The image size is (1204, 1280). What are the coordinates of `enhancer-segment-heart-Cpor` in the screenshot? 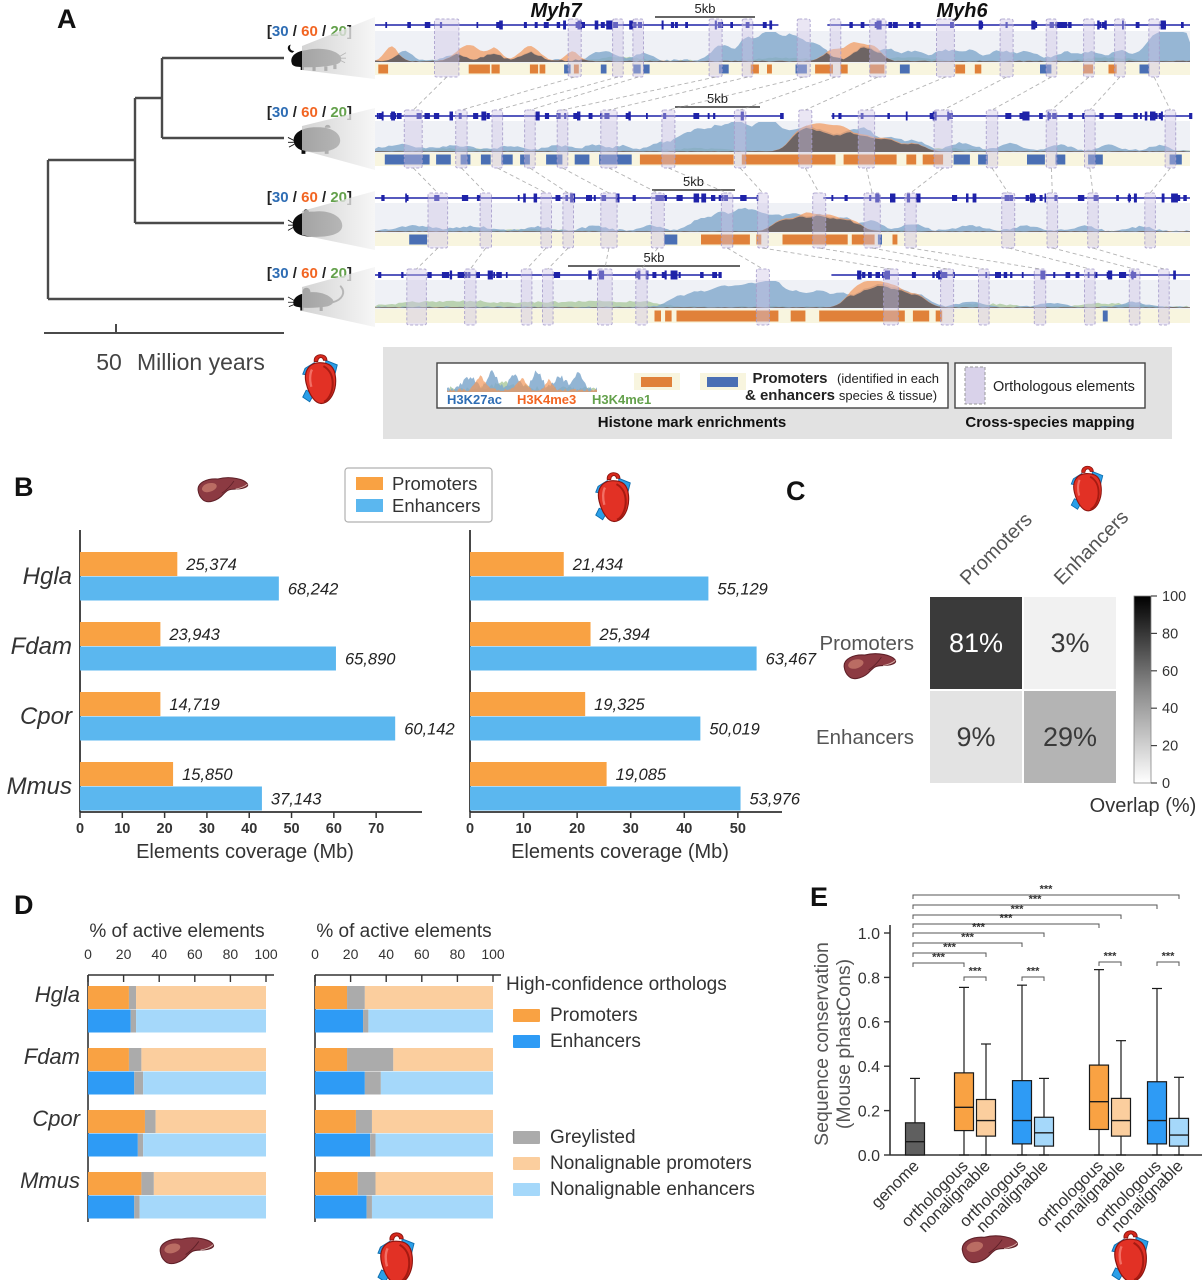 It's located at (343, 1145).